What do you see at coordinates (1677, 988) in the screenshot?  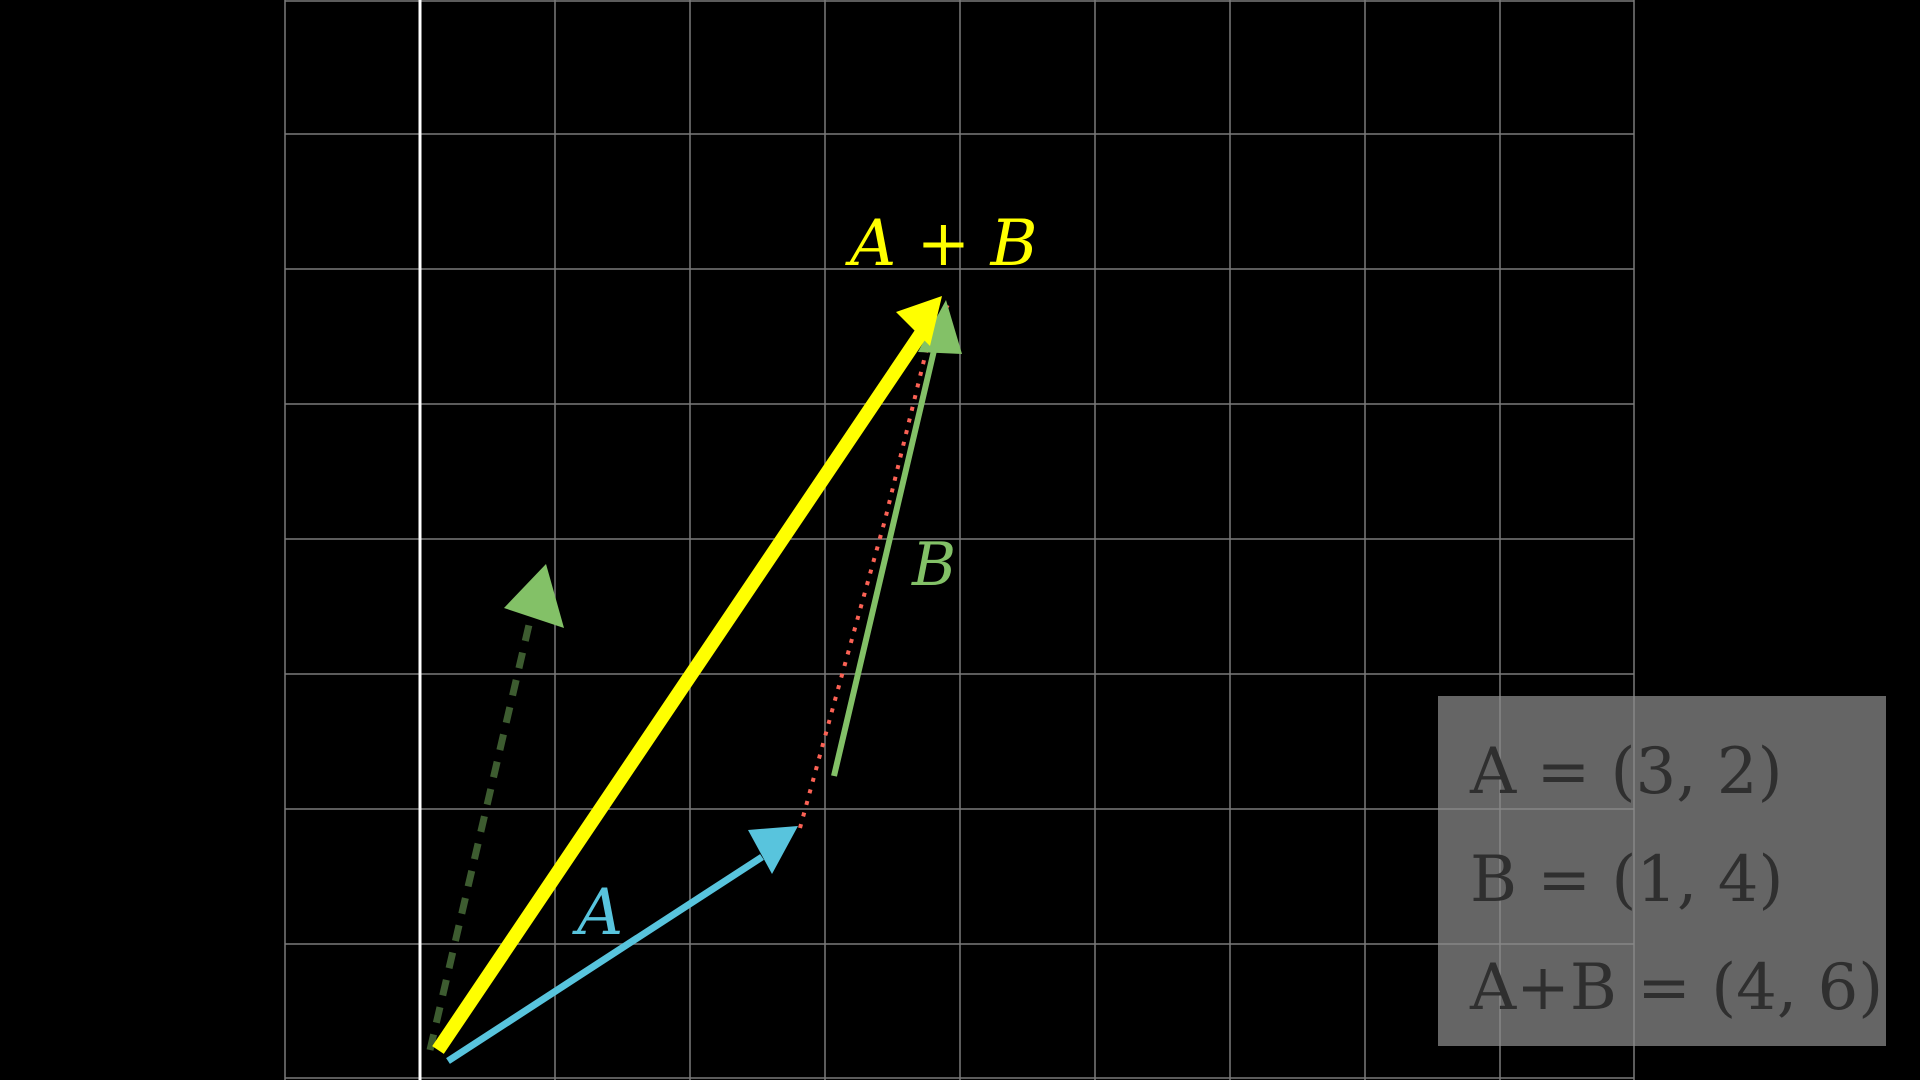 I see `info-line-sum: A+B = (4, 6)` at bounding box center [1677, 988].